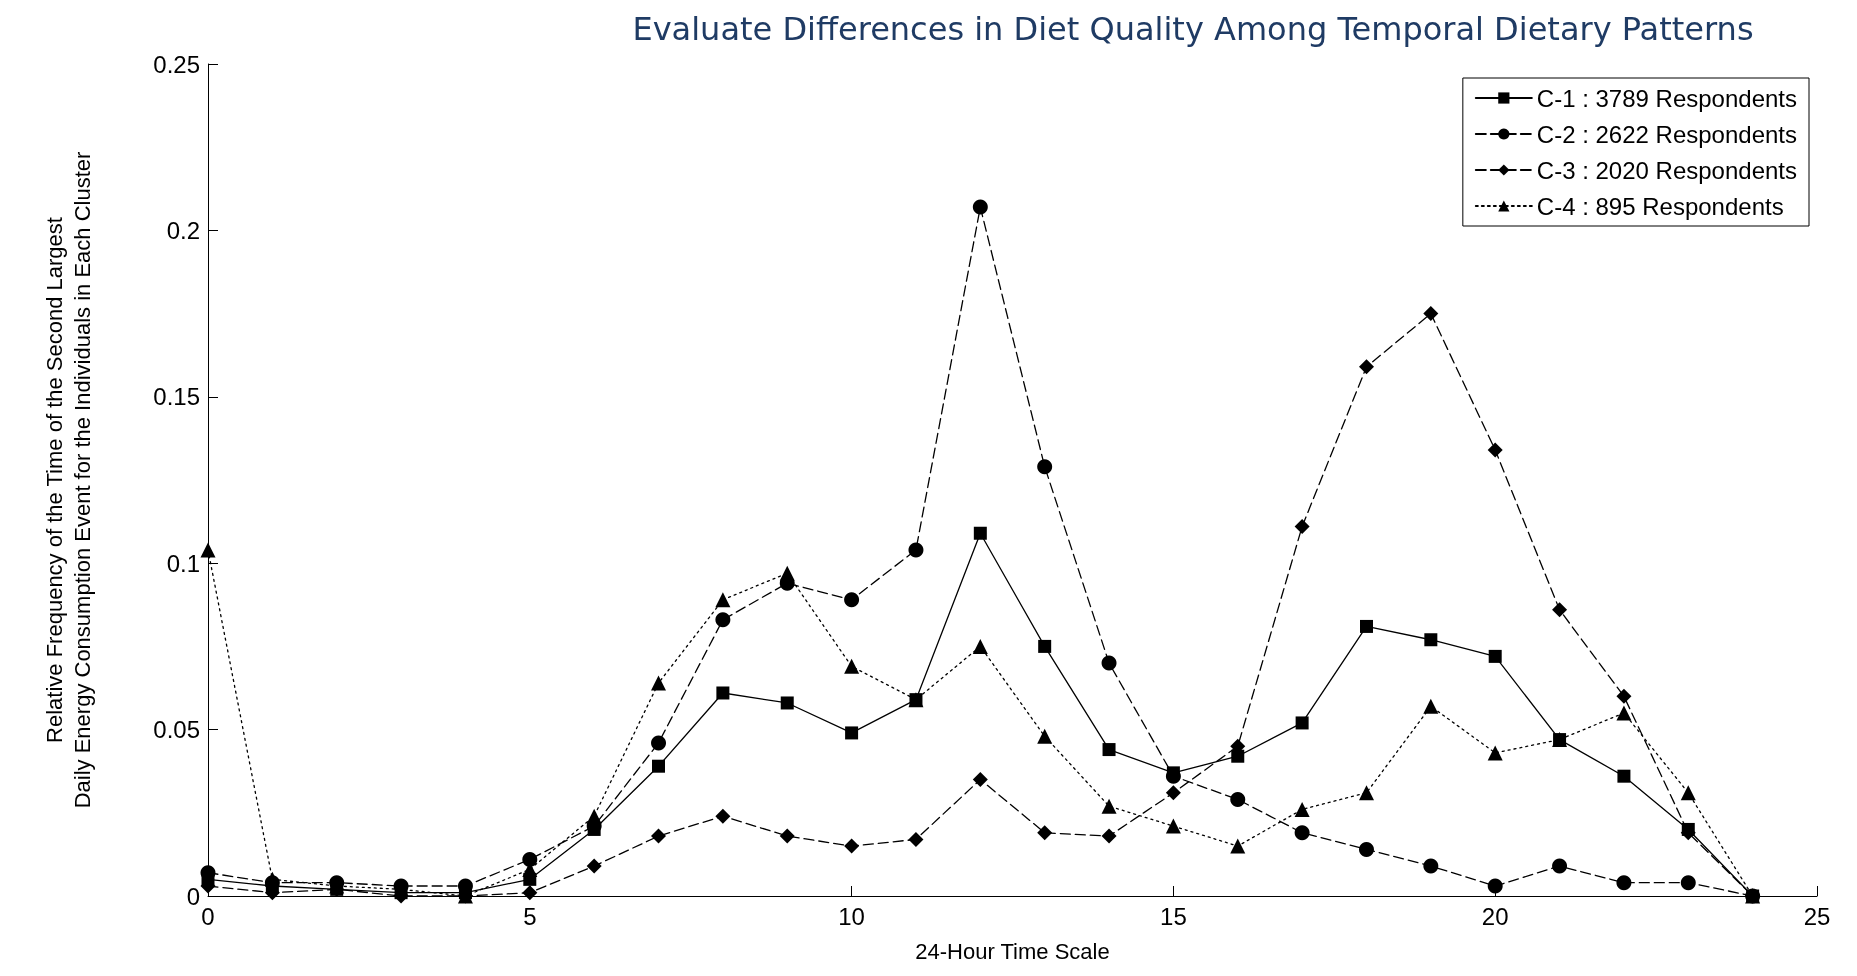 The height and width of the screenshot is (976, 1857). What do you see at coordinates (1193, 29) in the screenshot?
I see `chart-title: Evaluate Differences in Diet Quality Among Temporal Dietary Patterns` at bounding box center [1193, 29].